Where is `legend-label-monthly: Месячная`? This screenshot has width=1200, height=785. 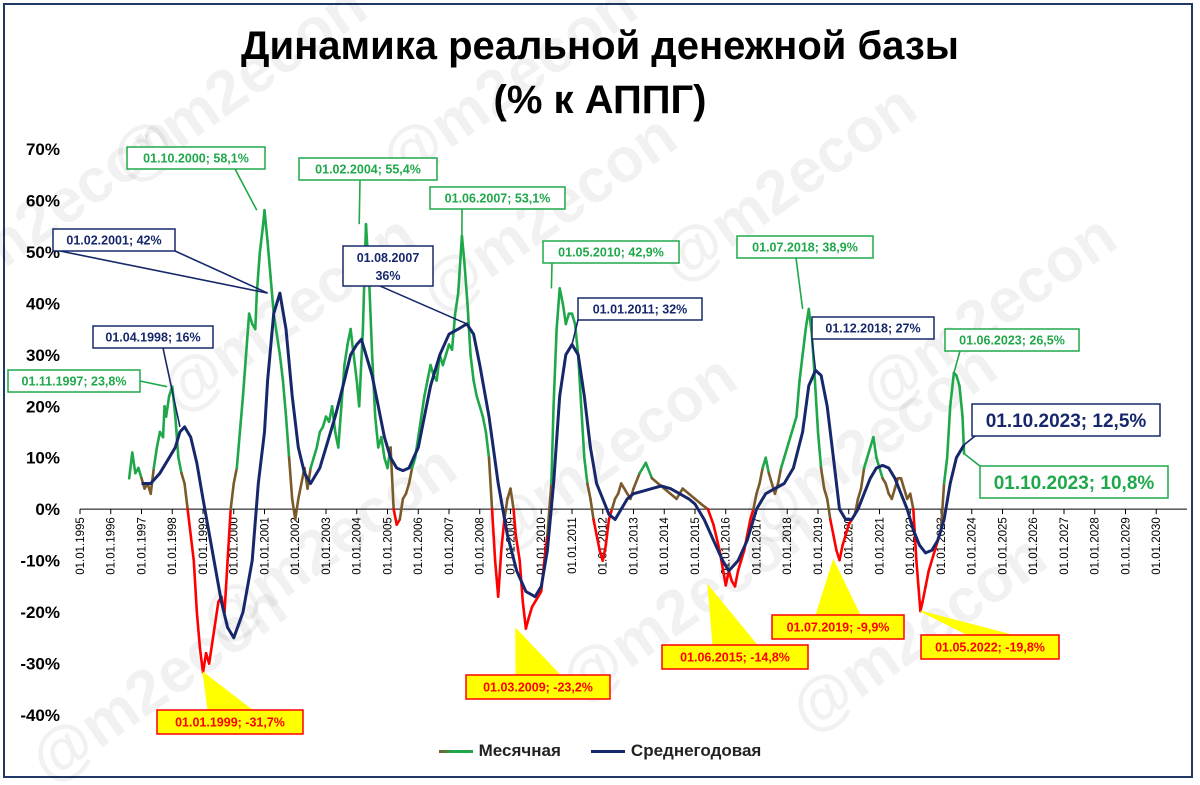 legend-label-monthly: Месячная is located at coordinates (519, 750).